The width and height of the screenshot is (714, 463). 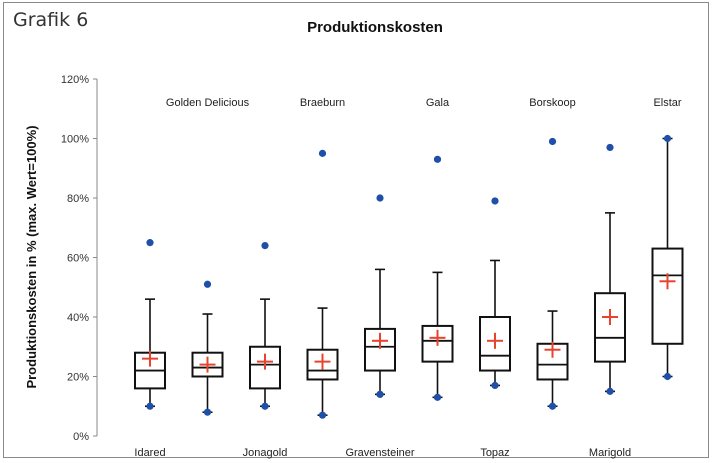 What do you see at coordinates (78, 378) in the screenshot?
I see `y-tick-label: 20%` at bounding box center [78, 378].